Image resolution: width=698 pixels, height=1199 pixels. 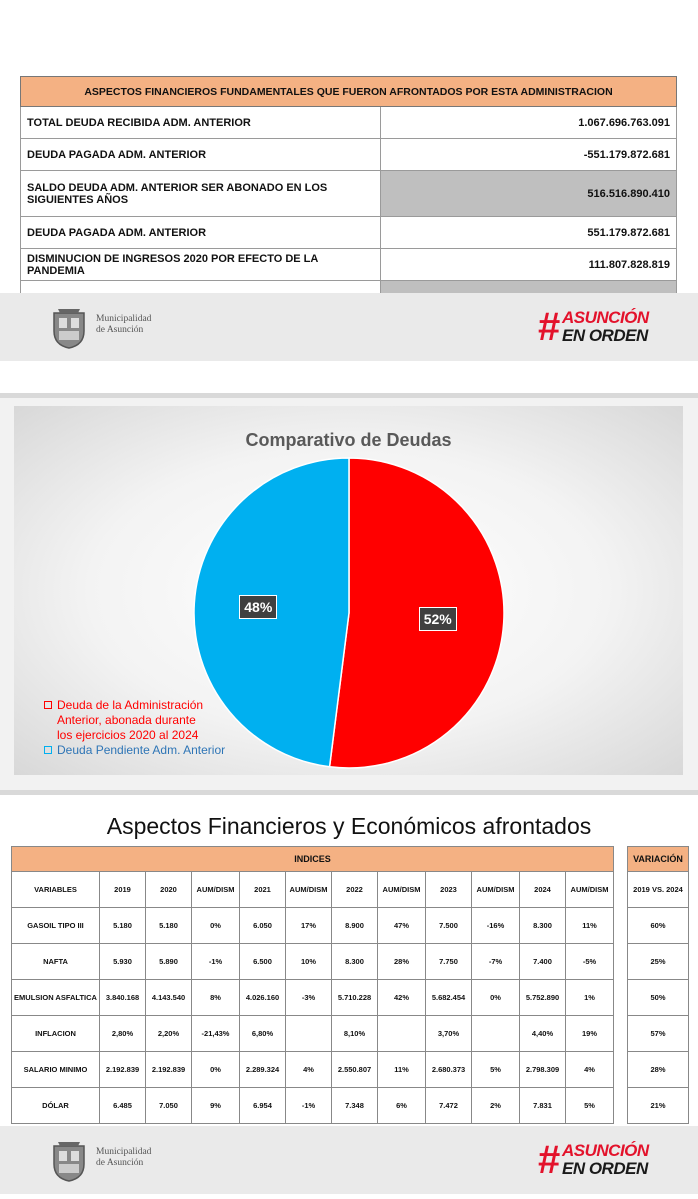 What do you see at coordinates (262, 1105) in the screenshot?
I see `table-cell: 6.954` at bounding box center [262, 1105].